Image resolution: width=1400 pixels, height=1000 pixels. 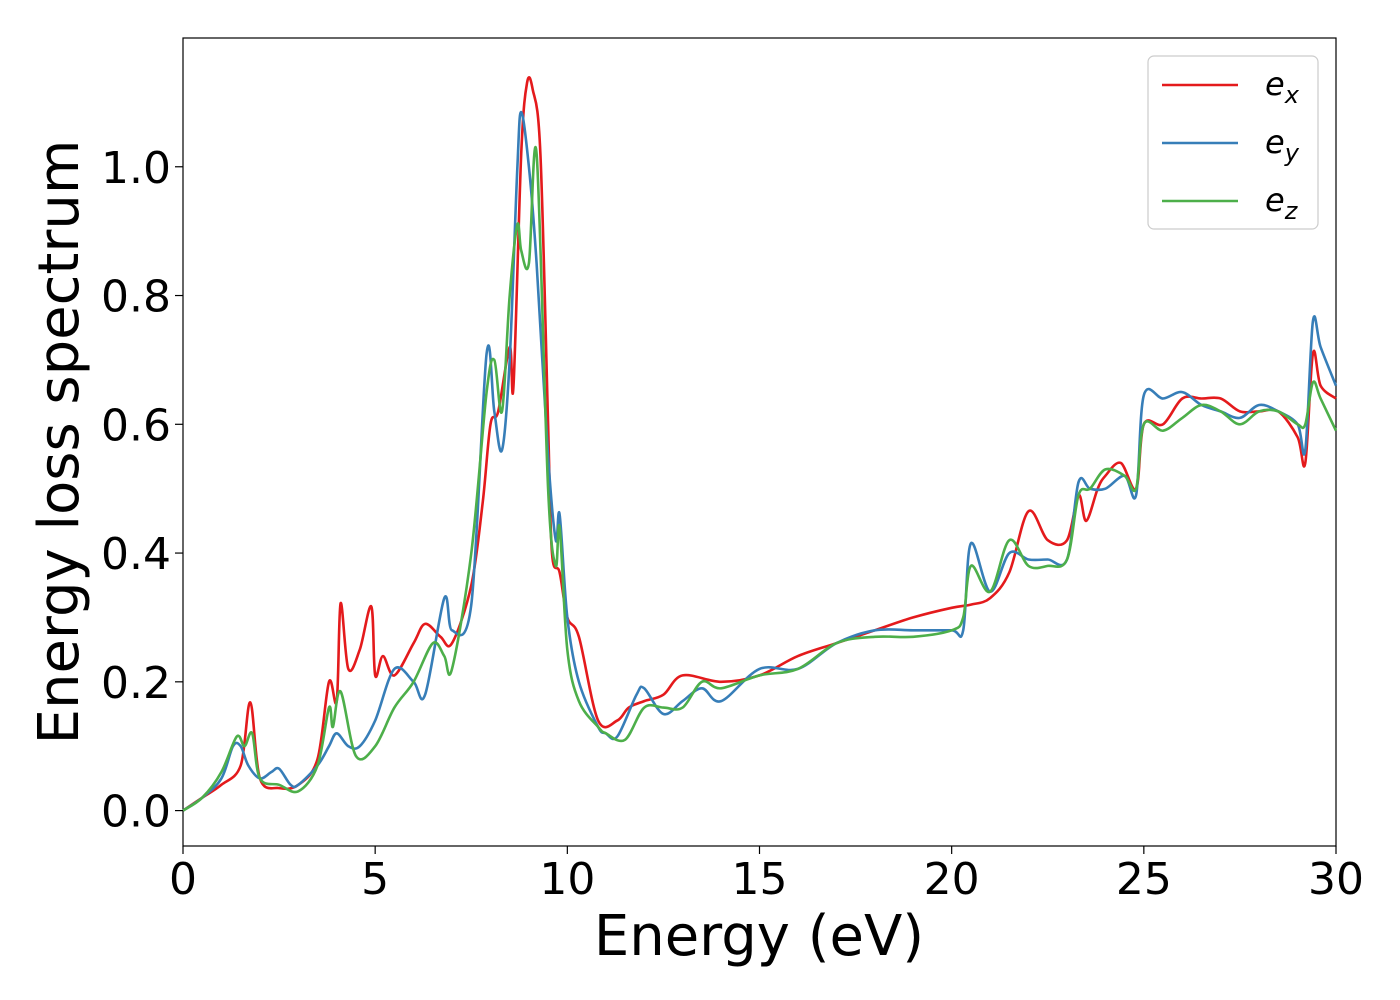 What do you see at coordinates (136, 168) in the screenshot?
I see `y-tick-label: 1.0` at bounding box center [136, 168].